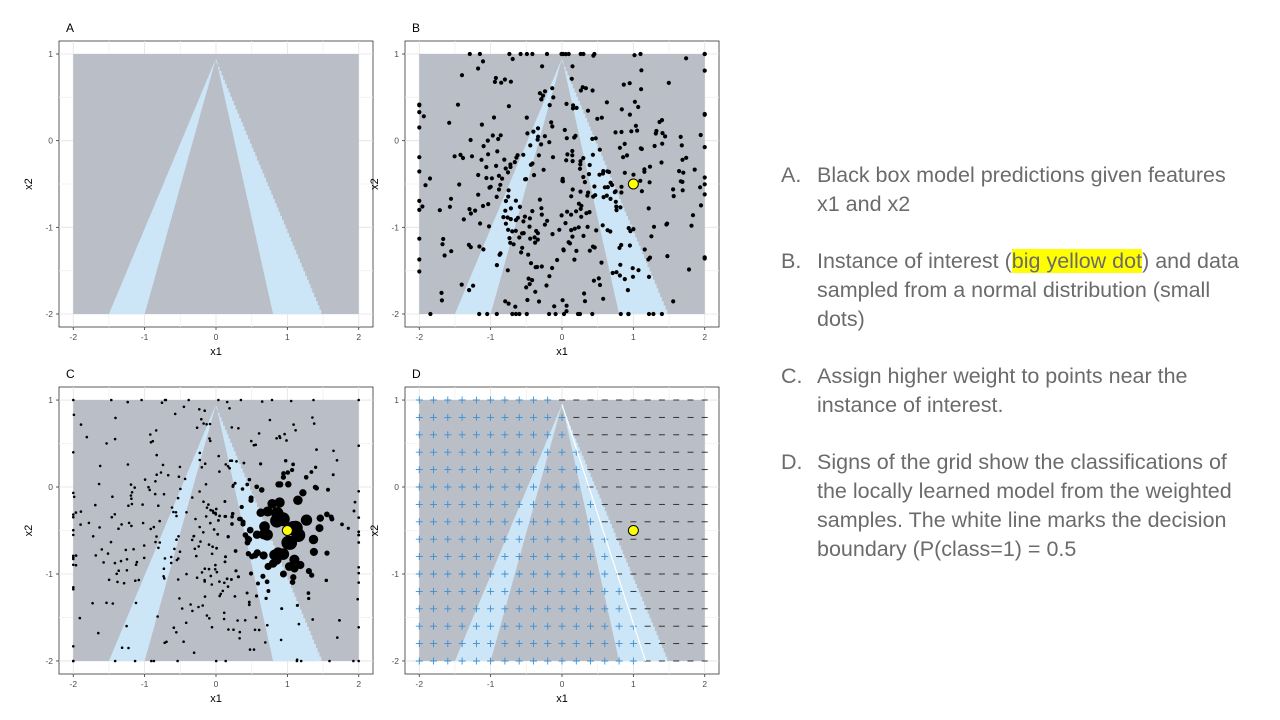  What do you see at coordinates (216, 184) in the screenshot?
I see `classification-map` at bounding box center [216, 184].